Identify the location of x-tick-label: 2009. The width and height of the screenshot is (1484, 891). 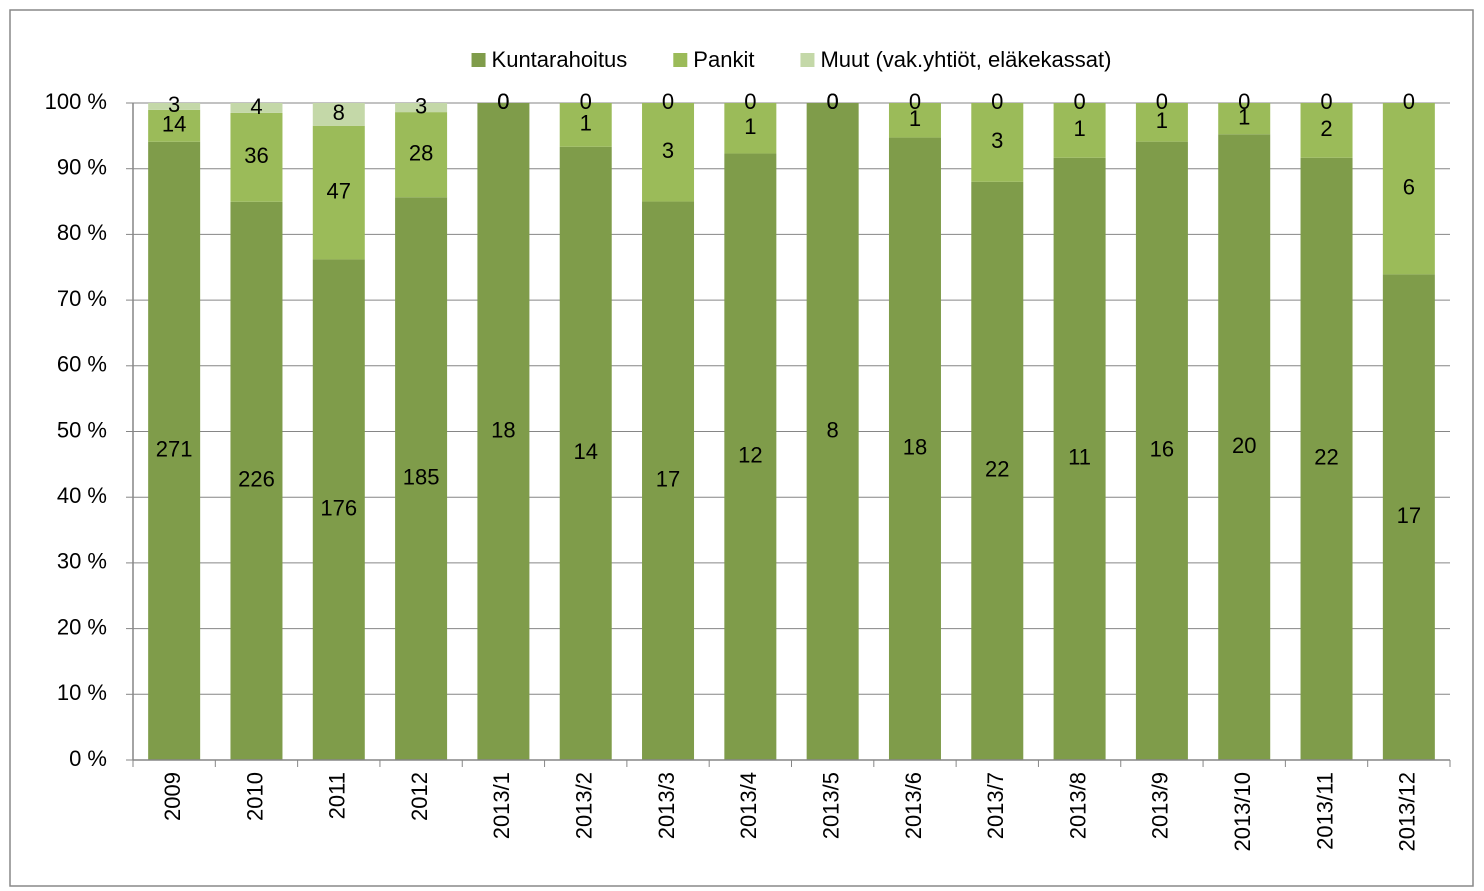
(172, 796).